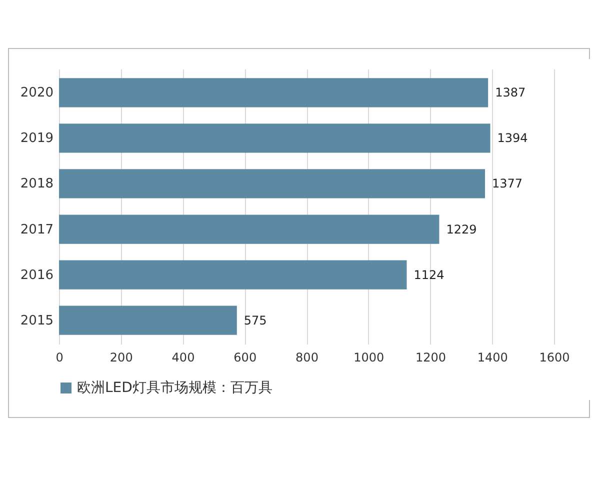  Describe the element at coordinates (307, 357) in the screenshot. I see `x-tick-label: 800` at that location.